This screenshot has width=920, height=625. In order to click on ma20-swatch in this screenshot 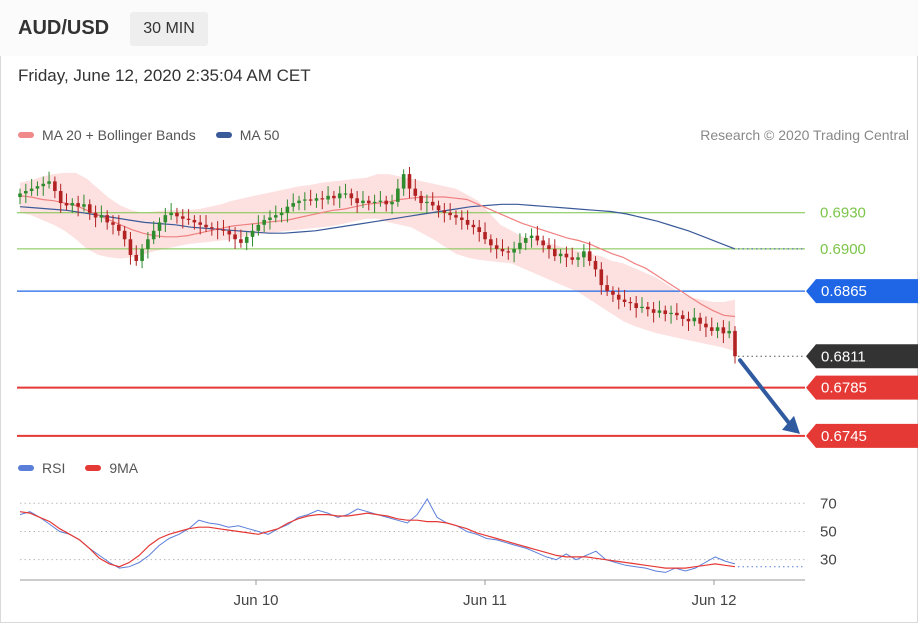, I will do `click(26, 135)`.